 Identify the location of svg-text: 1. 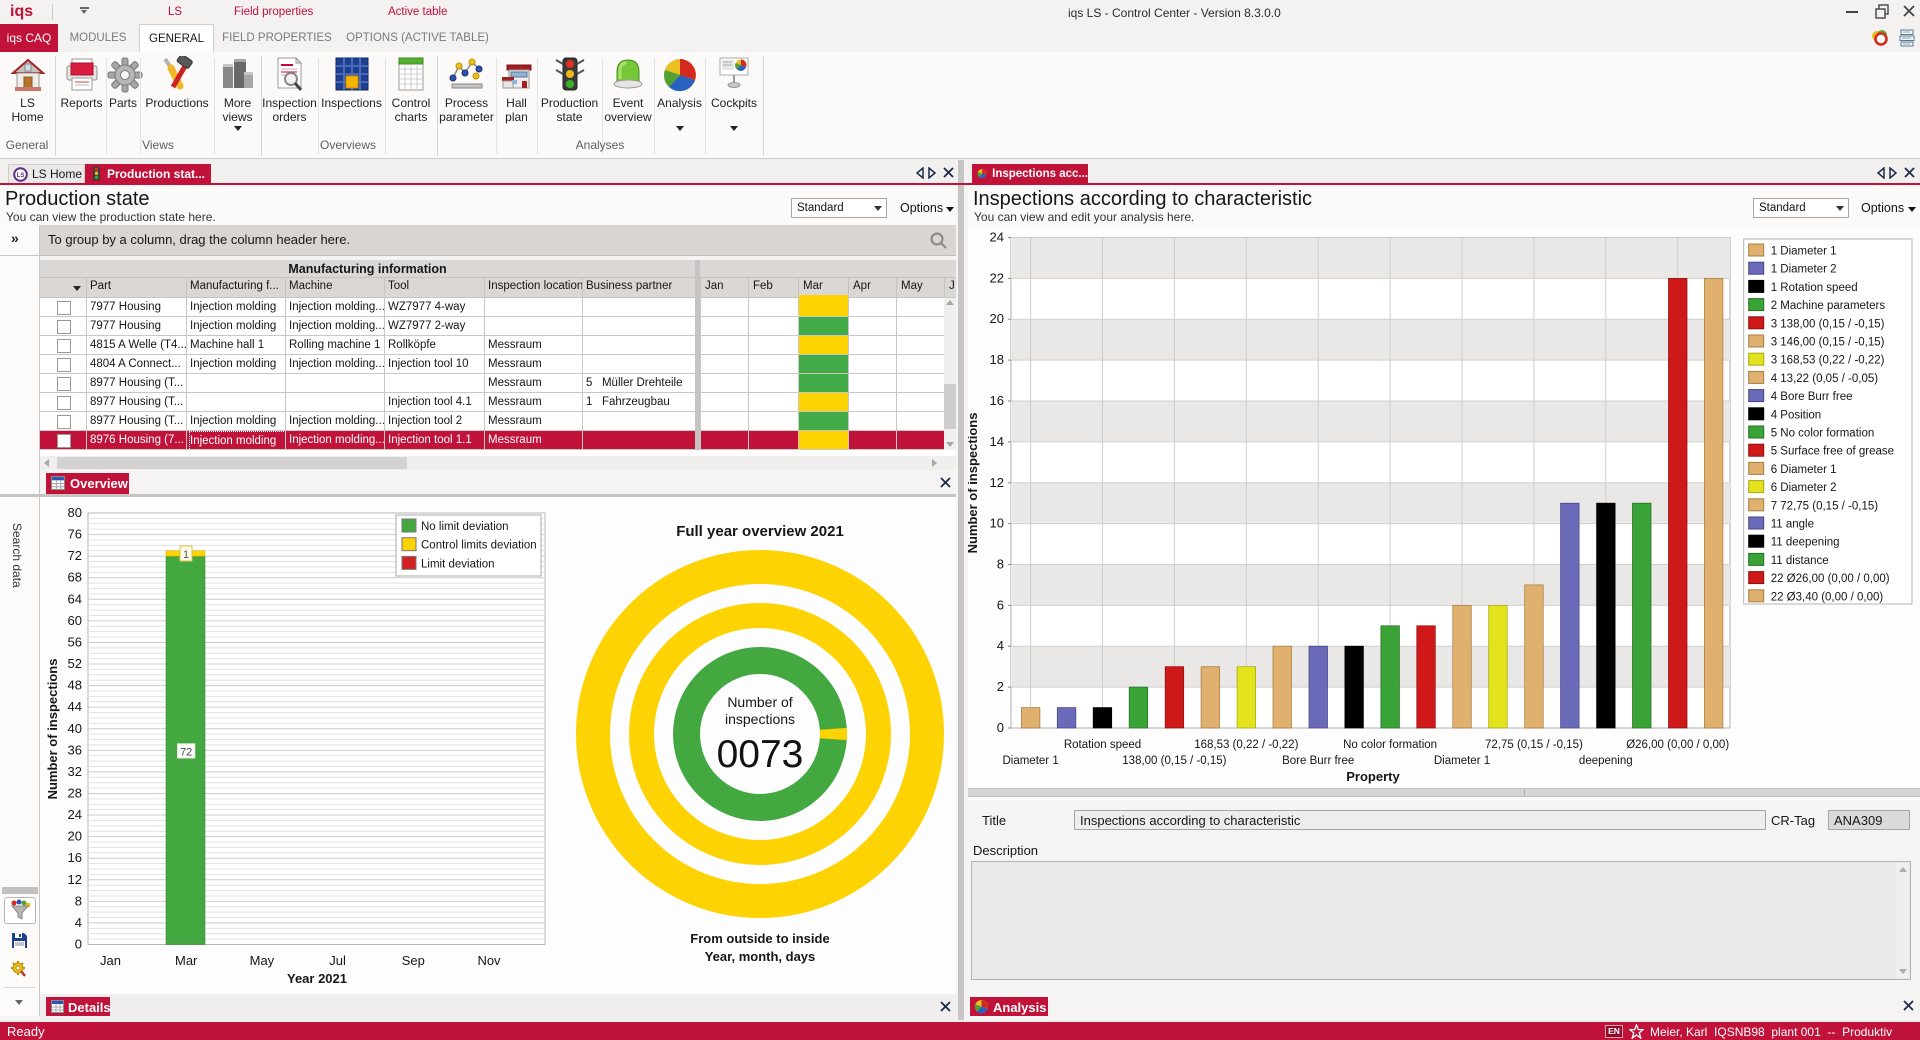
(186, 555).